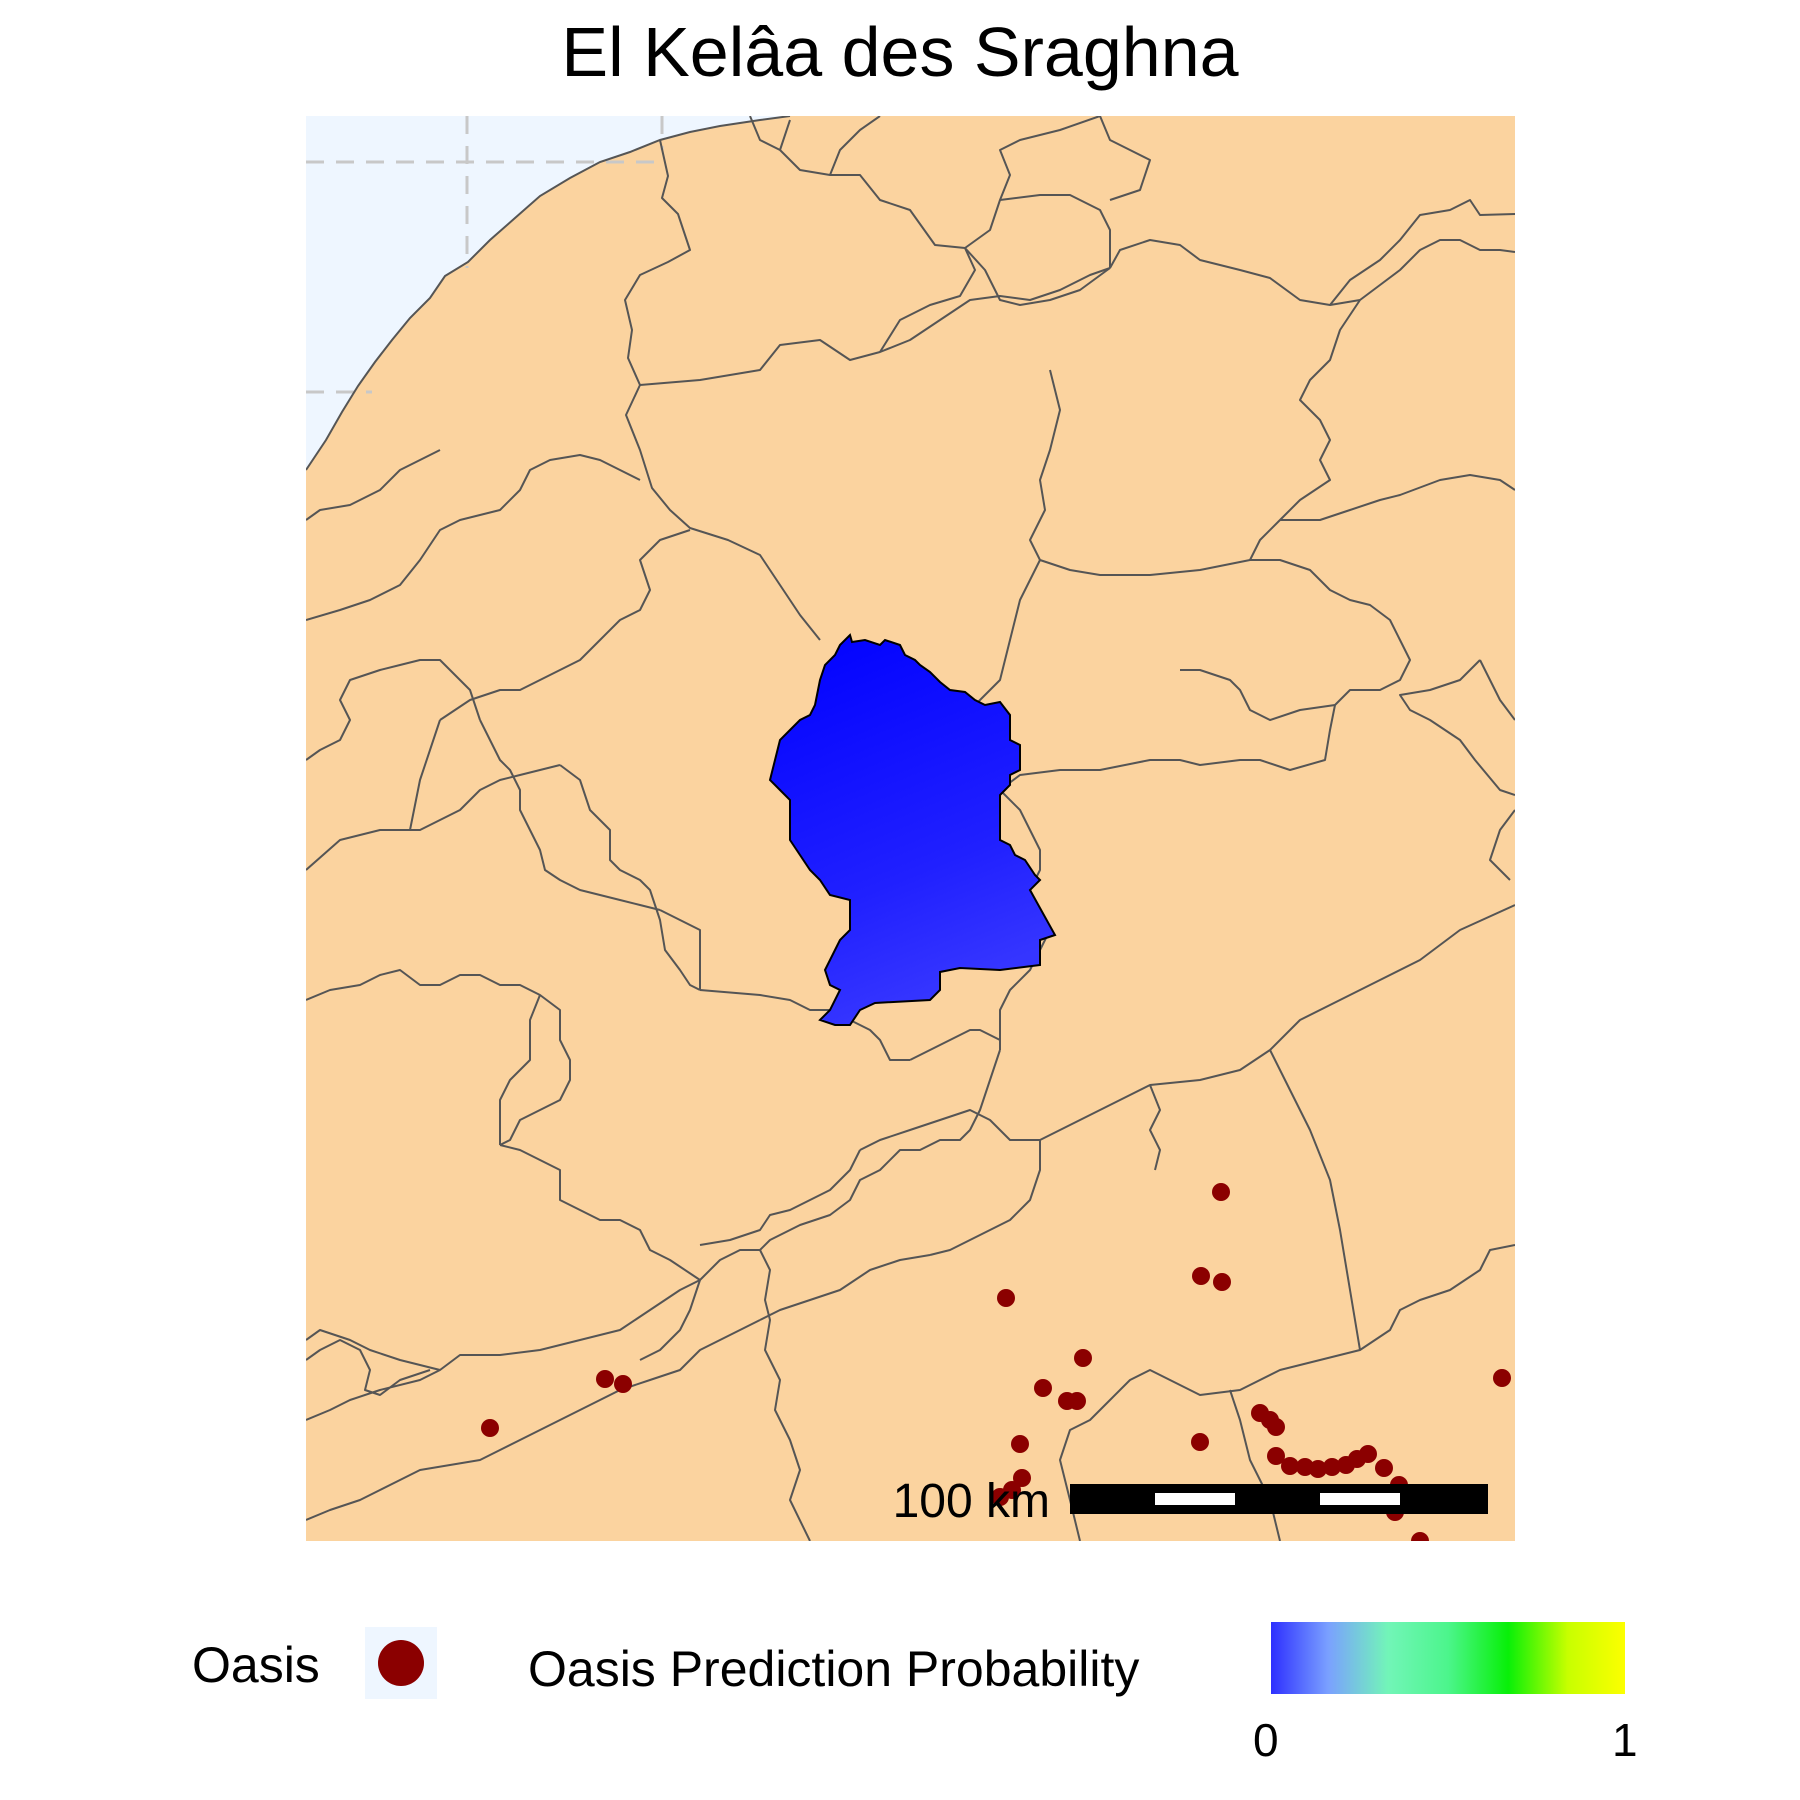 Image resolution: width=1800 pixels, height=1800 pixels. I want to click on probability-colorbar, so click(1448, 1658).